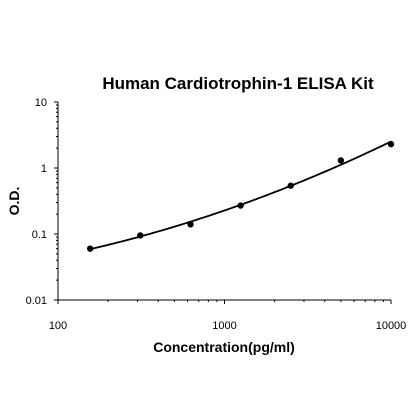 This screenshot has width=420, height=420. I want to click on x-ticks: 100 1000 10000, so click(227, 316).